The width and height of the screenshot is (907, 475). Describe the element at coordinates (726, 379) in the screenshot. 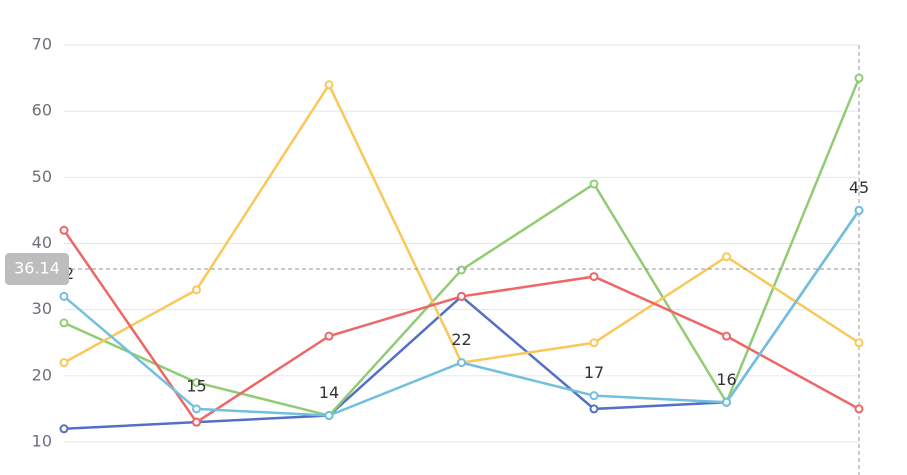

I see `data-label: 16` at that location.